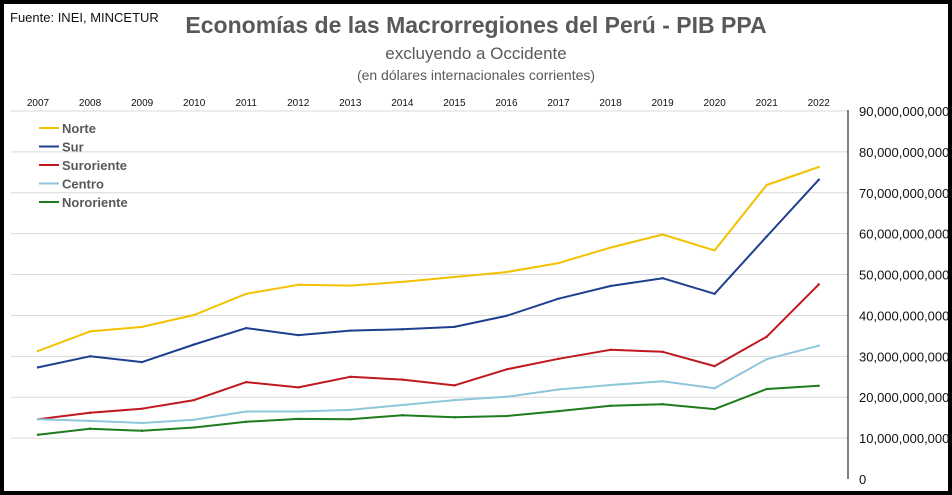  I want to click on chart-subtitle: excluyendo a Occidente, so click(476, 53).